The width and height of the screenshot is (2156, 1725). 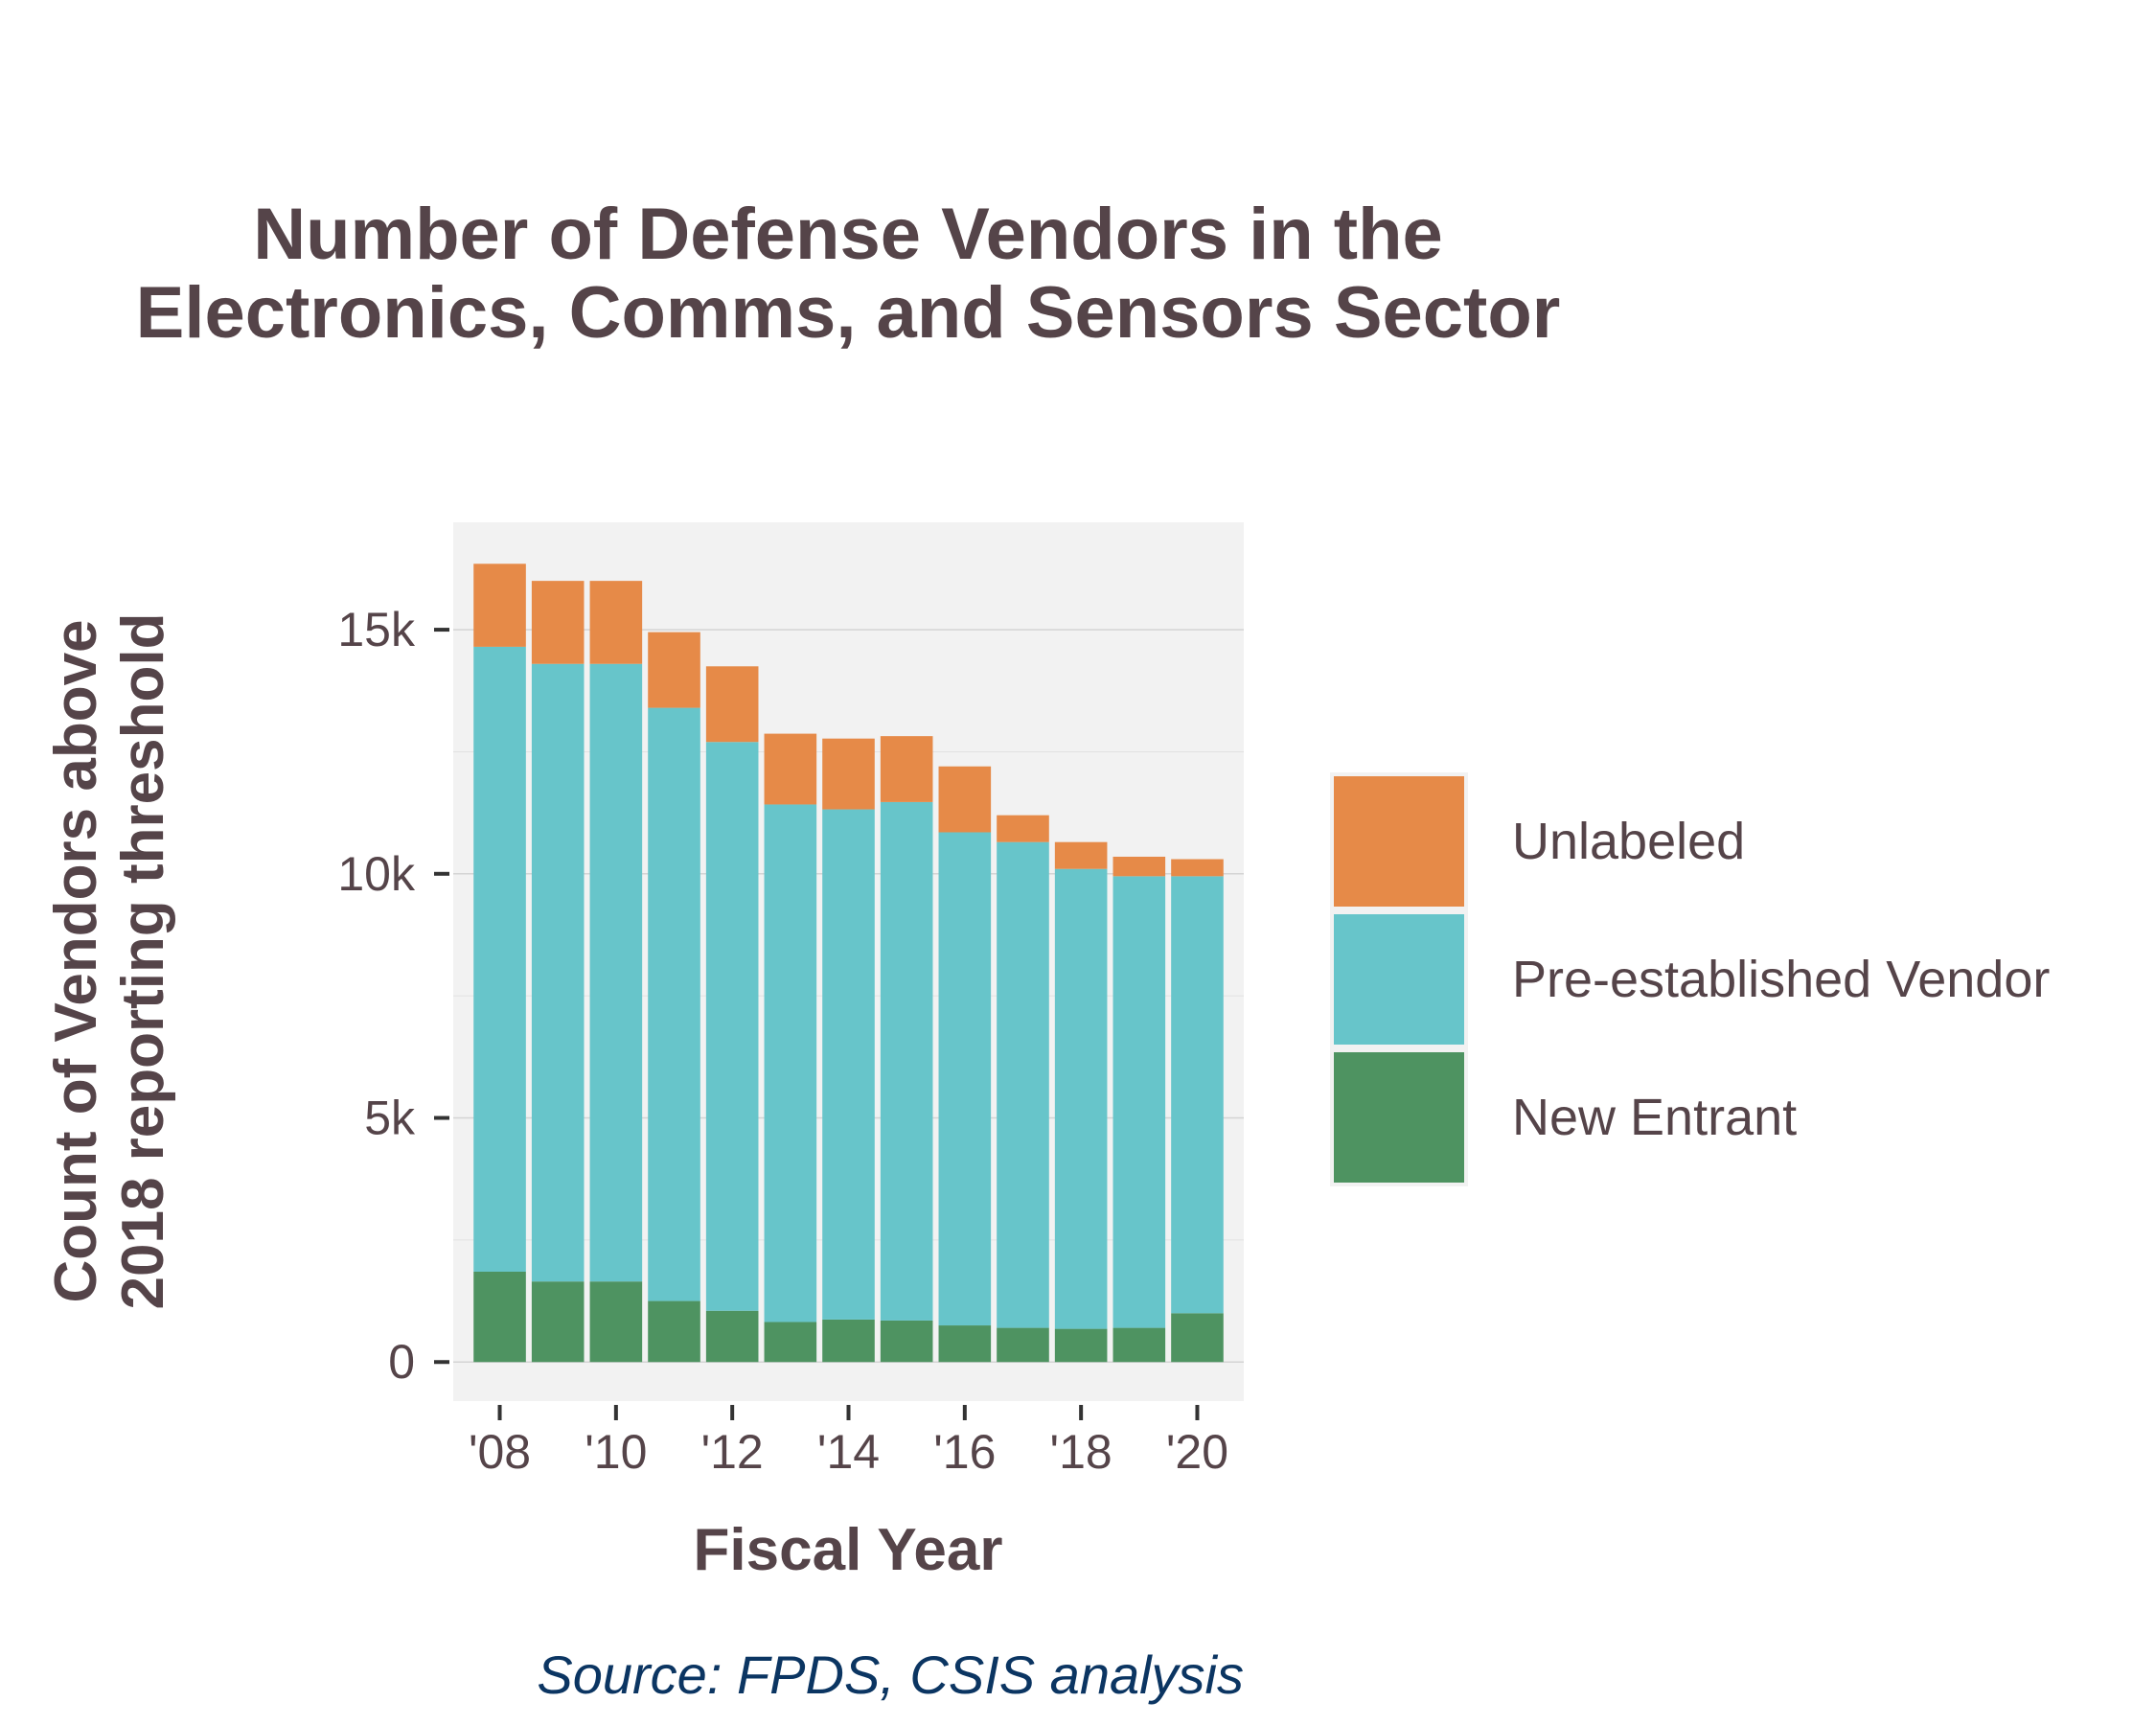 What do you see at coordinates (1399, 1117) in the screenshot?
I see `legend-key-new-entrant` at bounding box center [1399, 1117].